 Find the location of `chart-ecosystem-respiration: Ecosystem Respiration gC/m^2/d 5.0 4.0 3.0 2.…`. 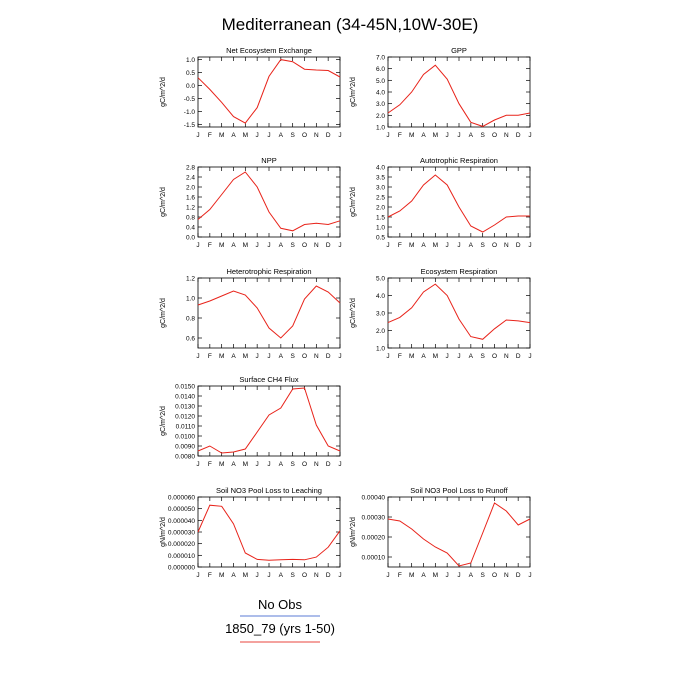

chart-ecosystem-respiration: Ecosystem Respiration gC/m^2/d 5.0 4.0 3.0 2.… is located at coordinates (441, 313).